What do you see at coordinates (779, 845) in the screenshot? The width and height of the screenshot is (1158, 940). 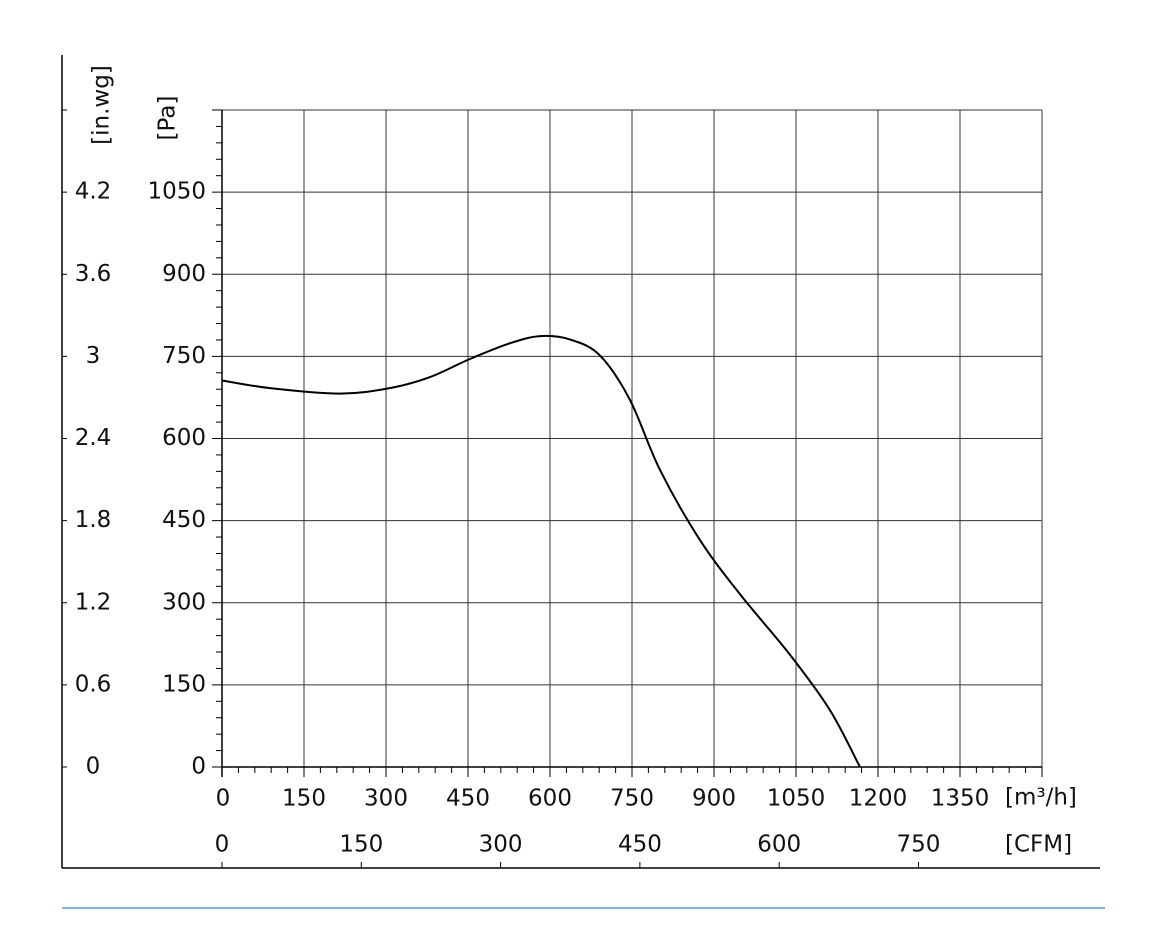 I see `x2-tick-label: 600` at bounding box center [779, 845].